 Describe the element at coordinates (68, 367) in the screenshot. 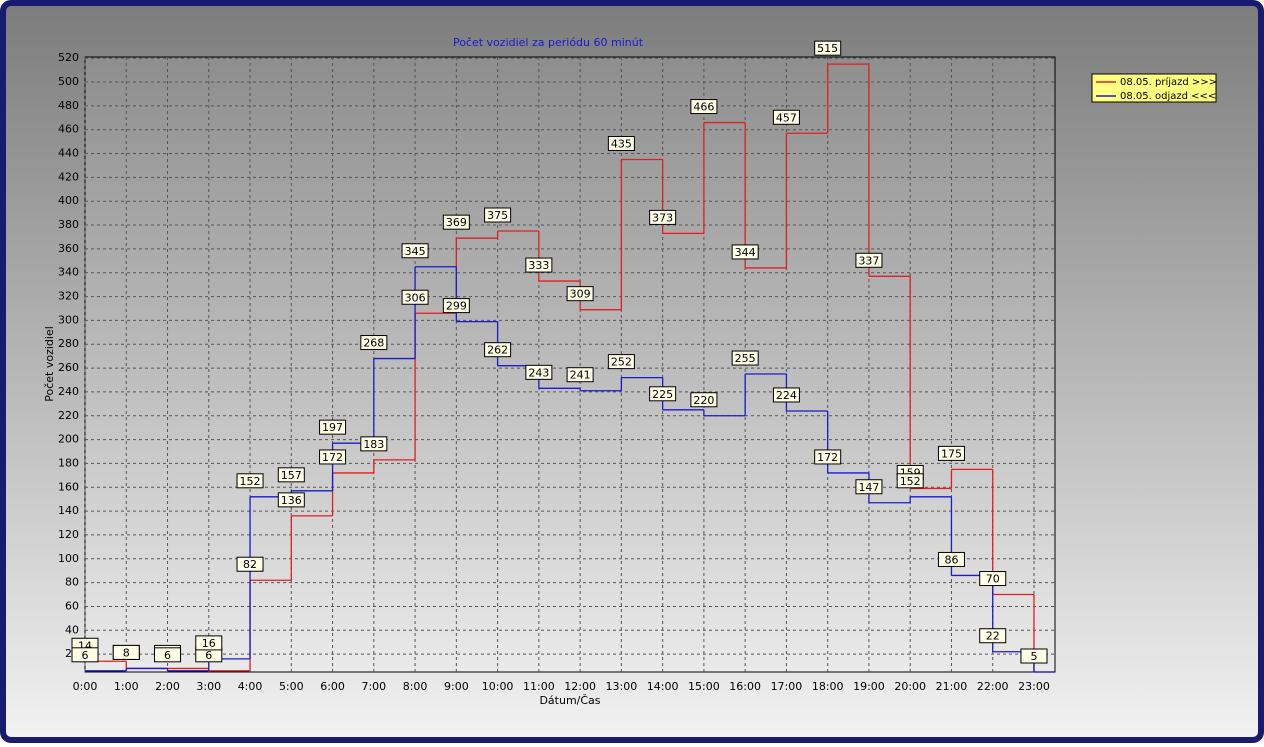

I see `y-tick-label: 260` at that location.